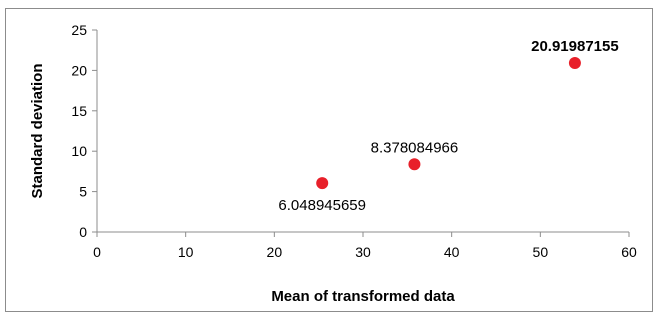  Describe the element at coordinates (83, 232) in the screenshot. I see `y-tick-label: 0` at that location.